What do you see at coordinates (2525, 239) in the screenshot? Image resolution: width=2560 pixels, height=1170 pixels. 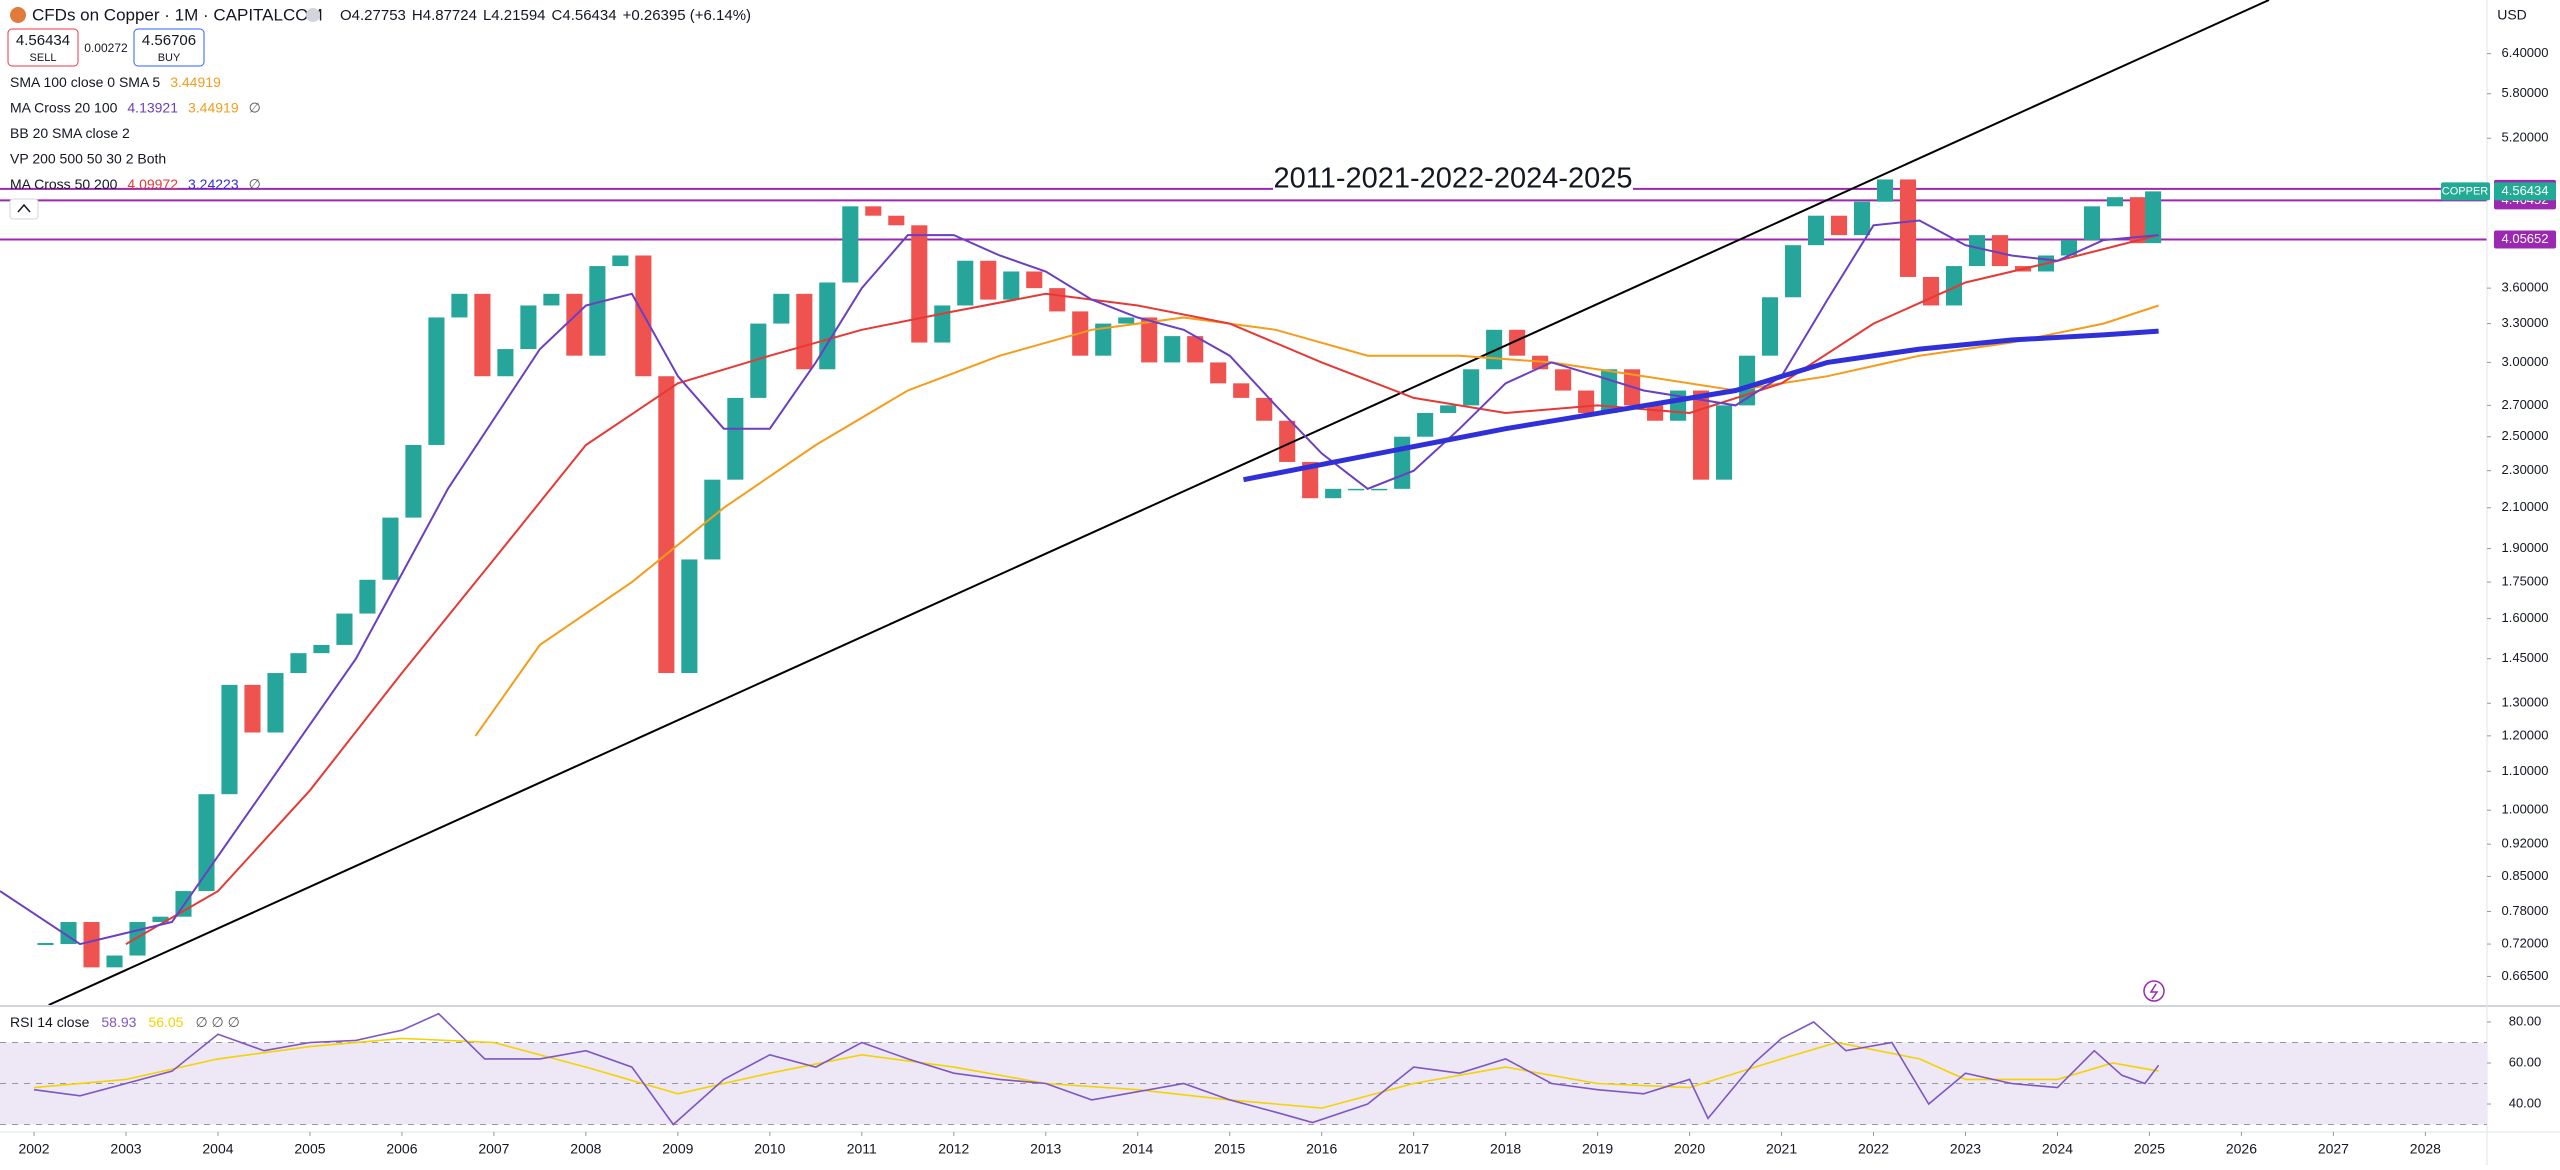 I see `level-axis-box` at bounding box center [2525, 239].